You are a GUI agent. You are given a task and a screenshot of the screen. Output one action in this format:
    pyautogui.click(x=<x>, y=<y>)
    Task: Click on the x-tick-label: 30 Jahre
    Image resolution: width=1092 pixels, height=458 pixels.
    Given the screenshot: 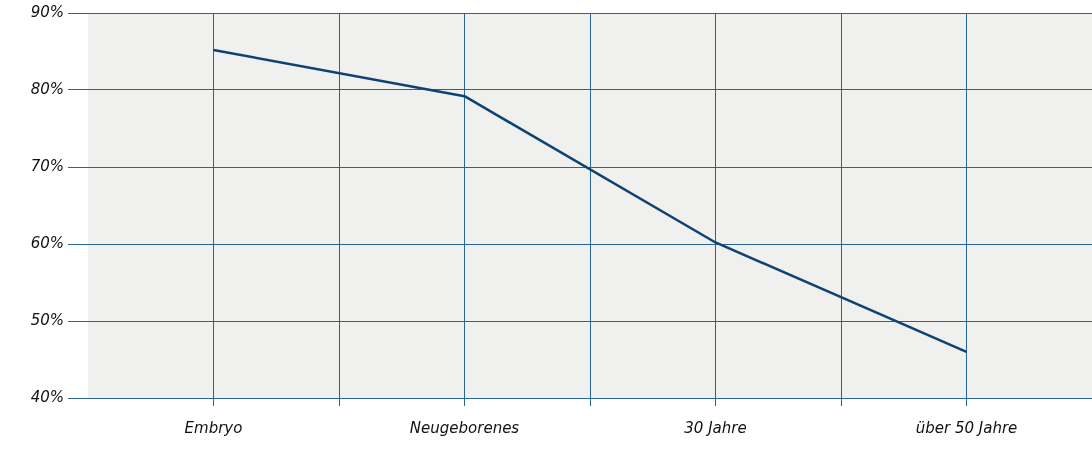 What is the action you would take?
    pyautogui.click(x=715, y=427)
    